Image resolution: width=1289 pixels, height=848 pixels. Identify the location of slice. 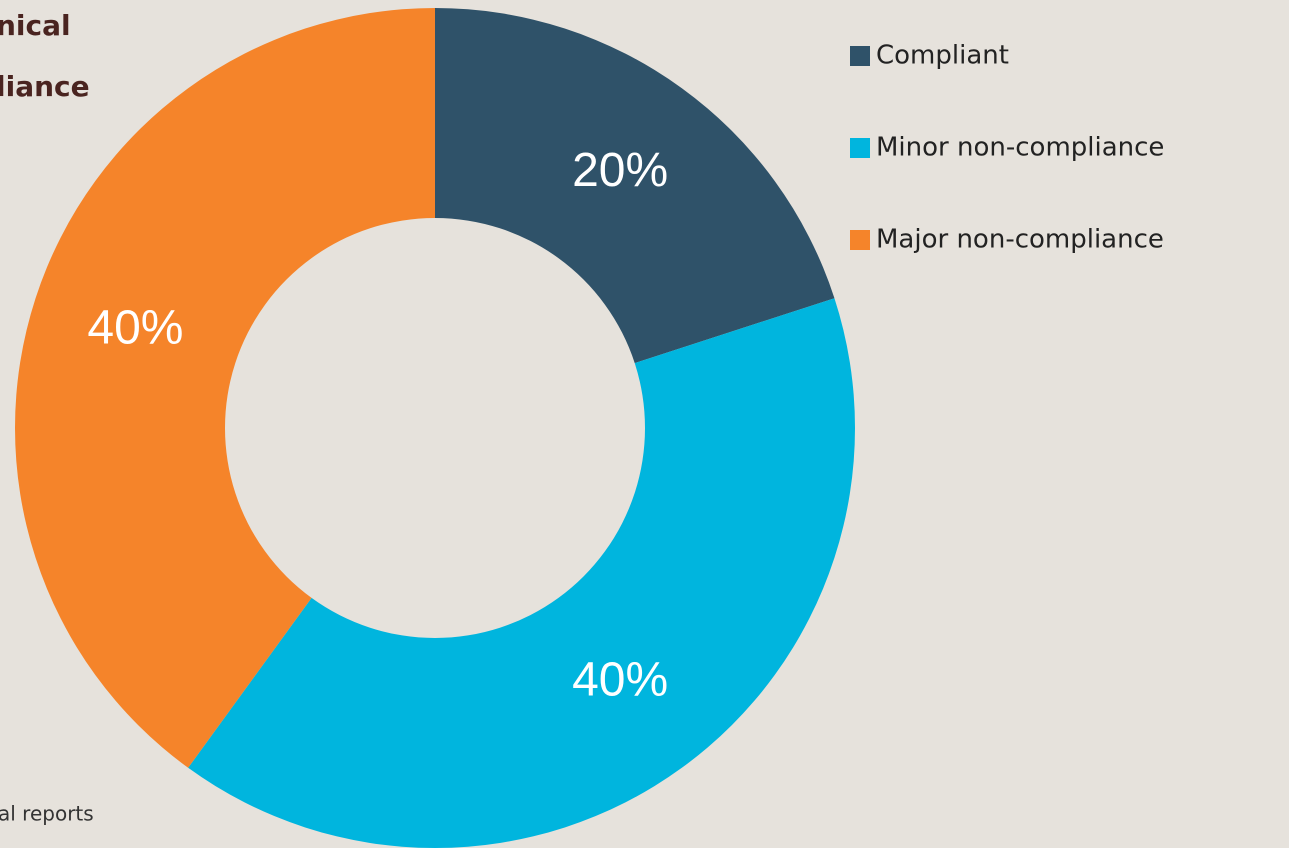
(635, 186).